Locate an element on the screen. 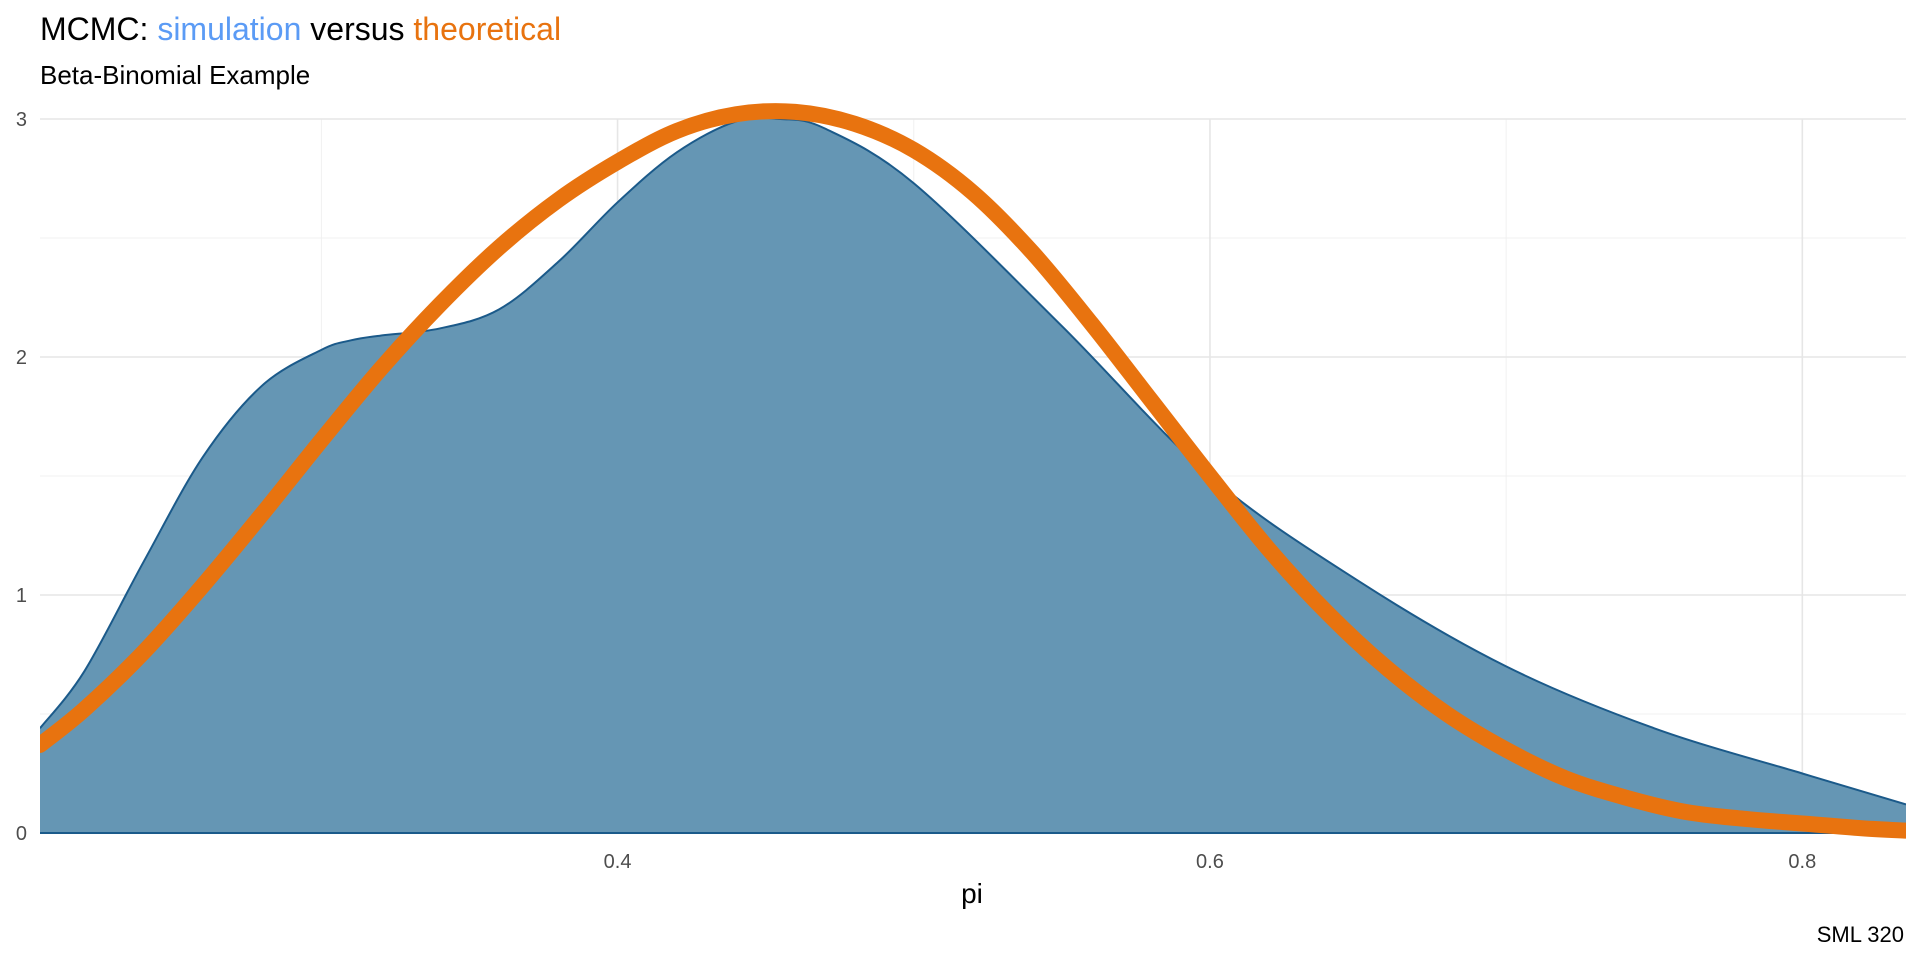 The height and width of the screenshot is (960, 1920). y-tick-label: 2 is located at coordinates (21, 358).